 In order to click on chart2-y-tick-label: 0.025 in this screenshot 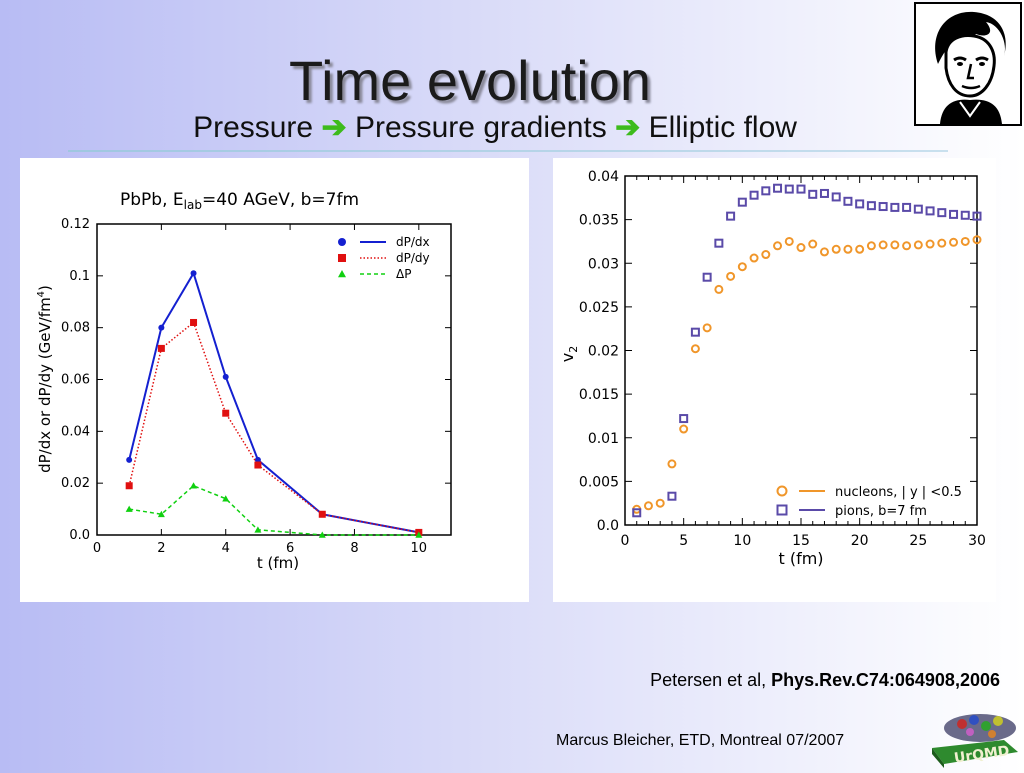, I will do `click(599, 308)`.